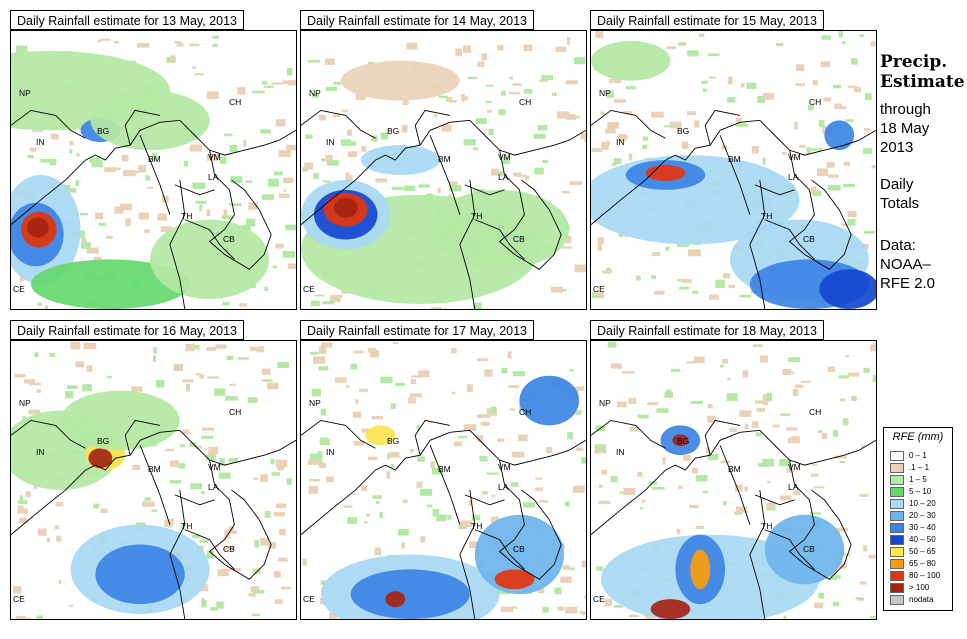 This screenshot has height=639, width=967. I want to click on country-label-la: LA, so click(793, 177).